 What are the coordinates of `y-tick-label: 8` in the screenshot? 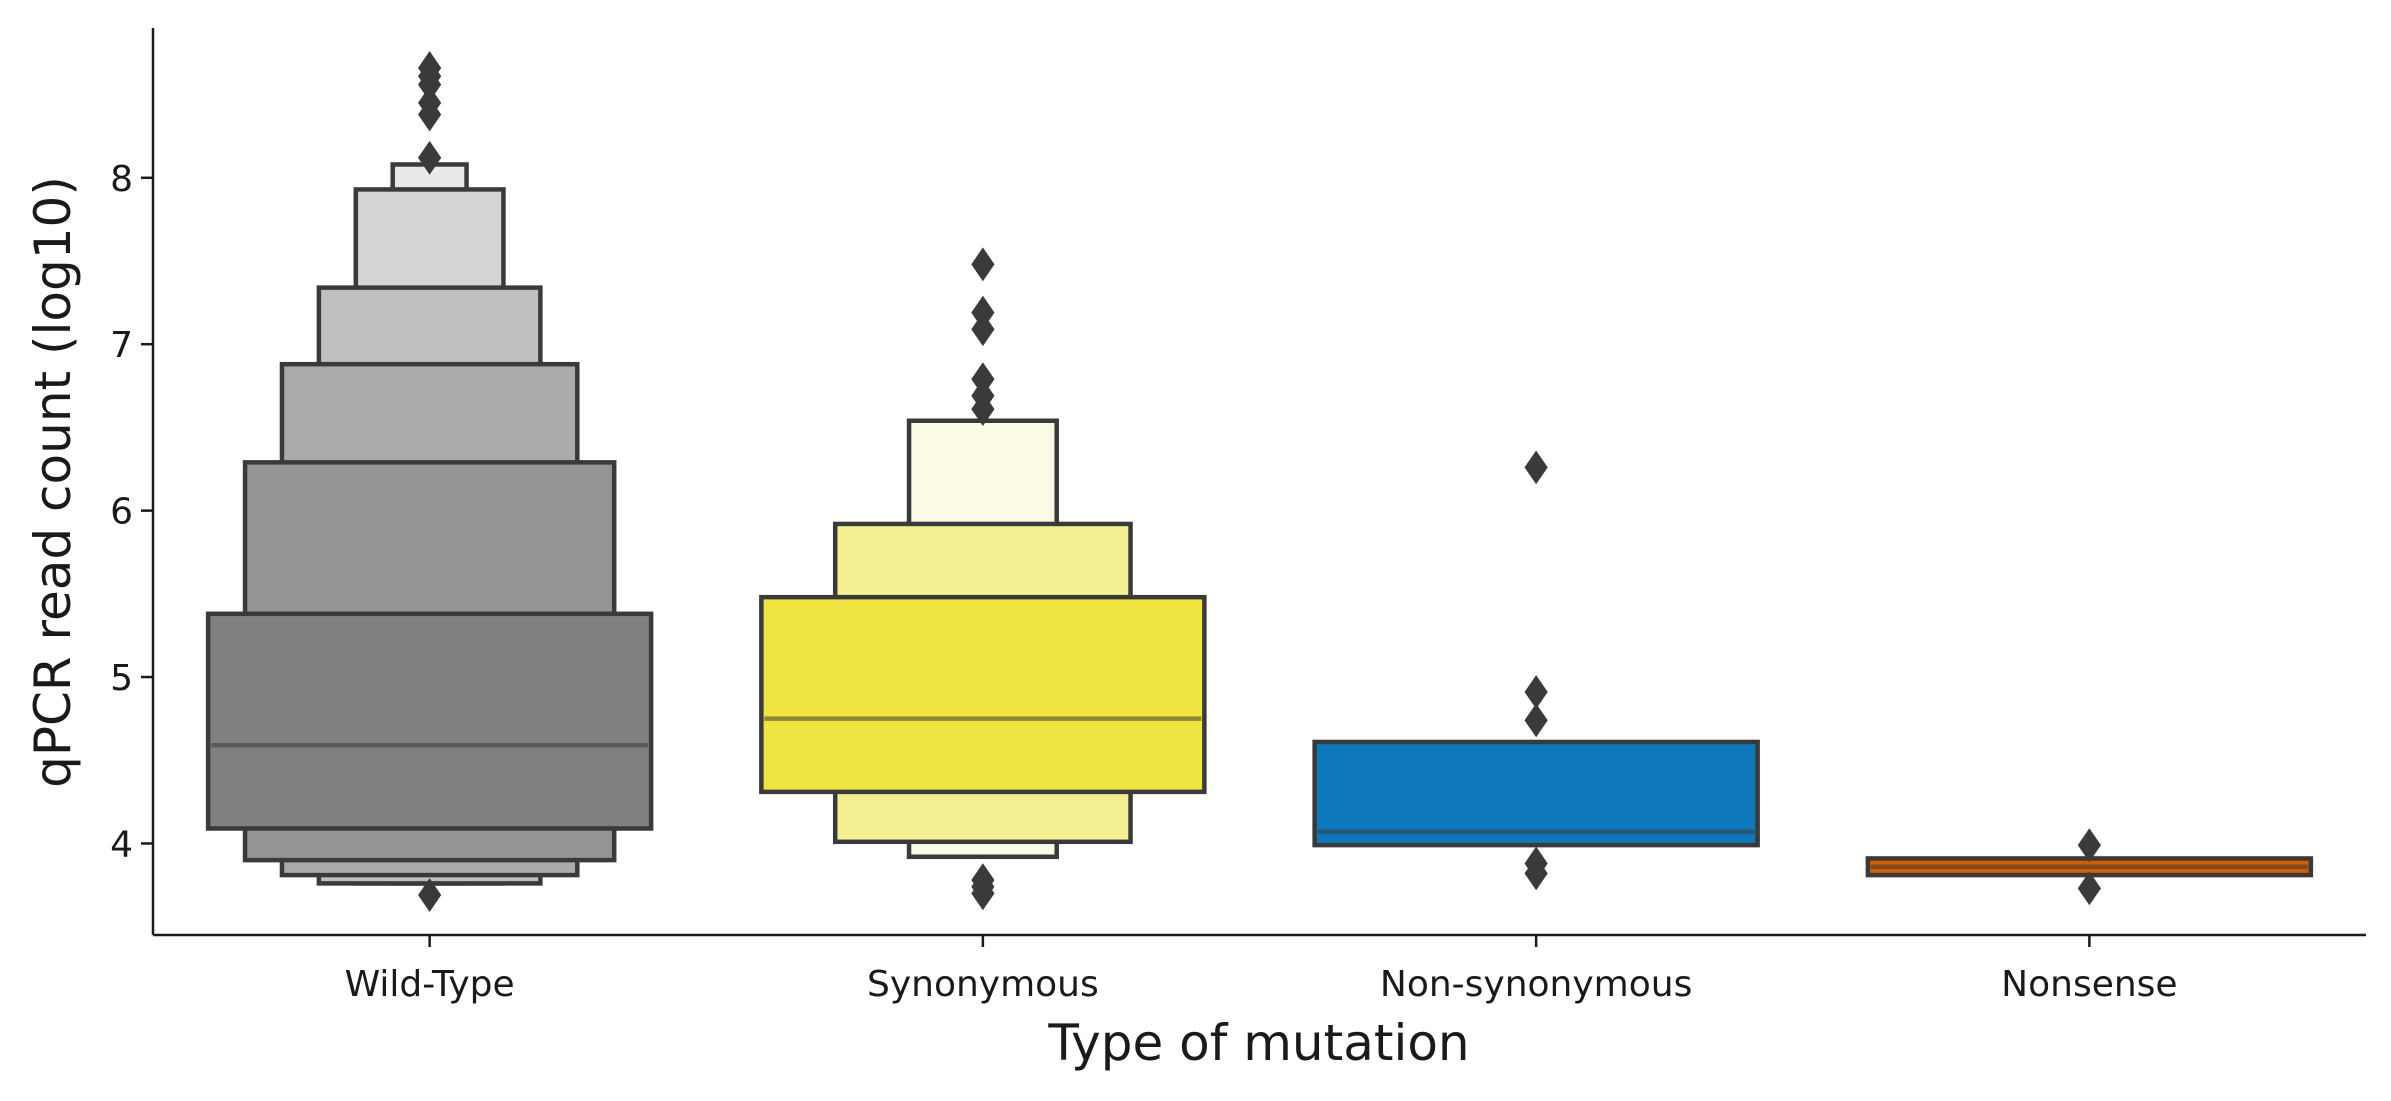 It's located at (121, 179).